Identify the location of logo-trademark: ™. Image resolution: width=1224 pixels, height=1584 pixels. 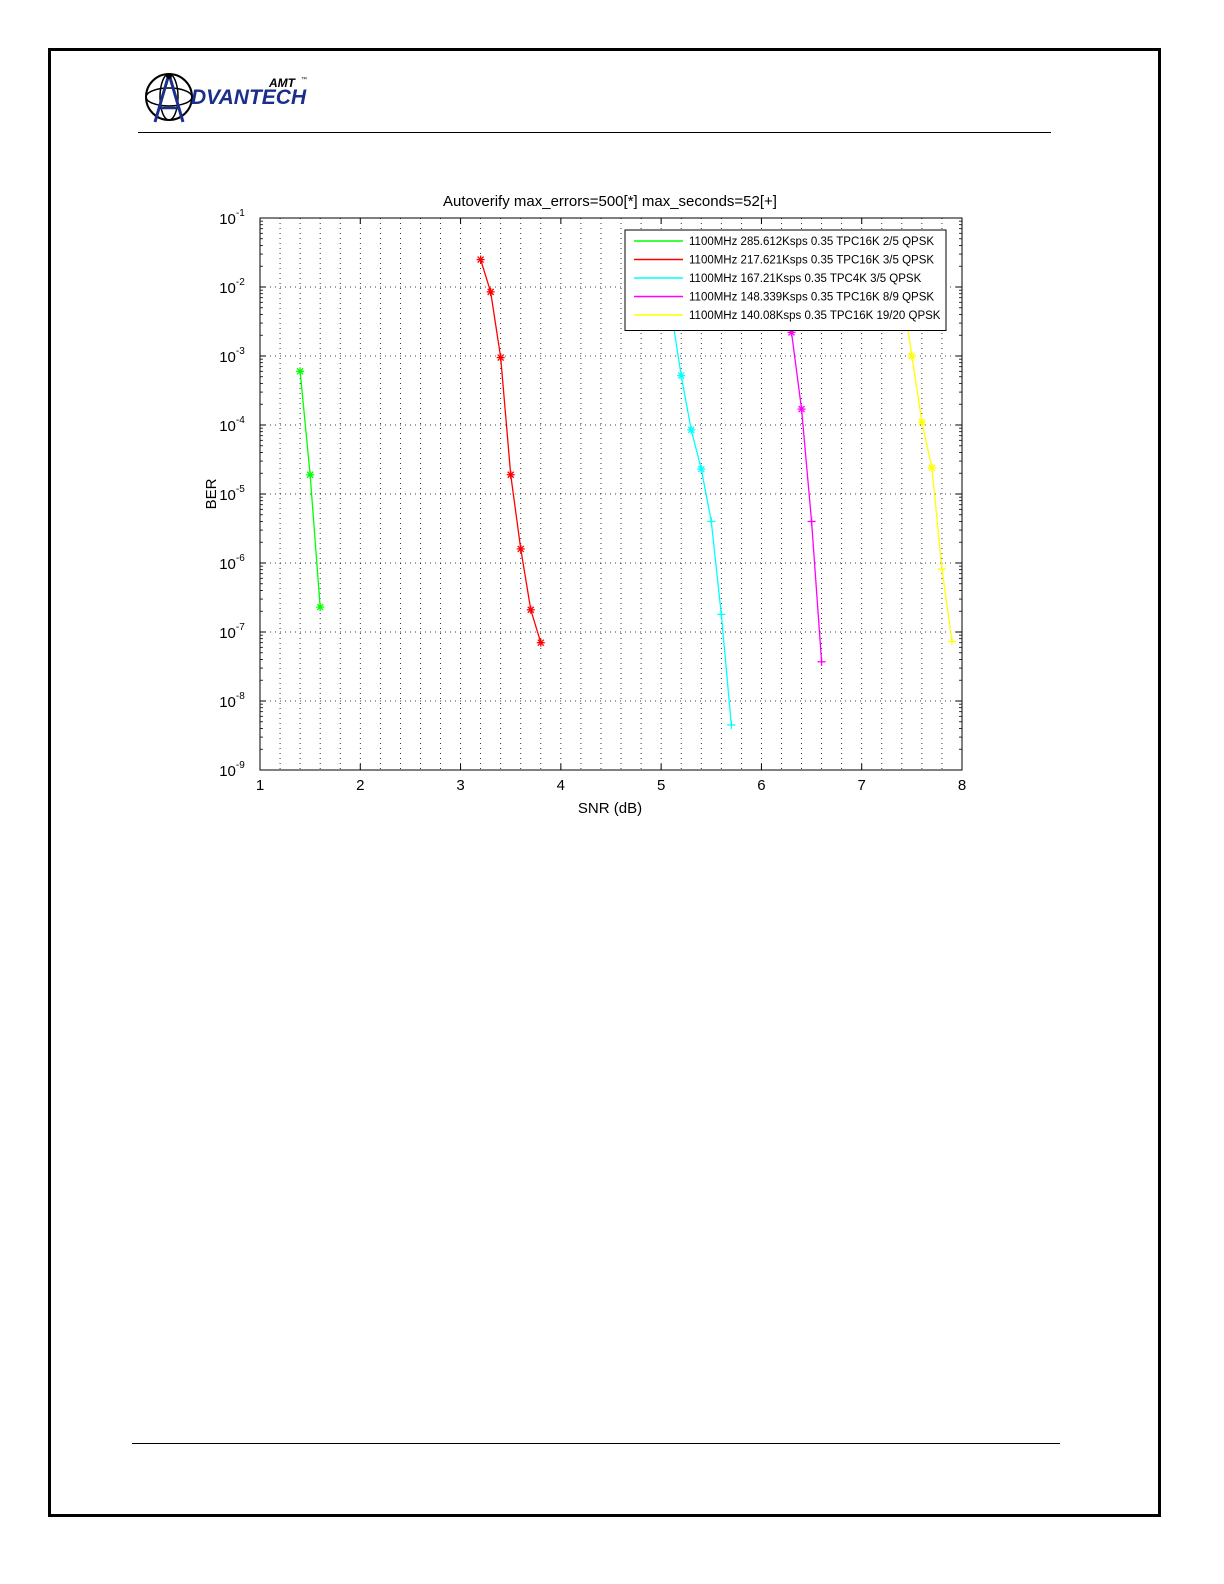
(304, 80).